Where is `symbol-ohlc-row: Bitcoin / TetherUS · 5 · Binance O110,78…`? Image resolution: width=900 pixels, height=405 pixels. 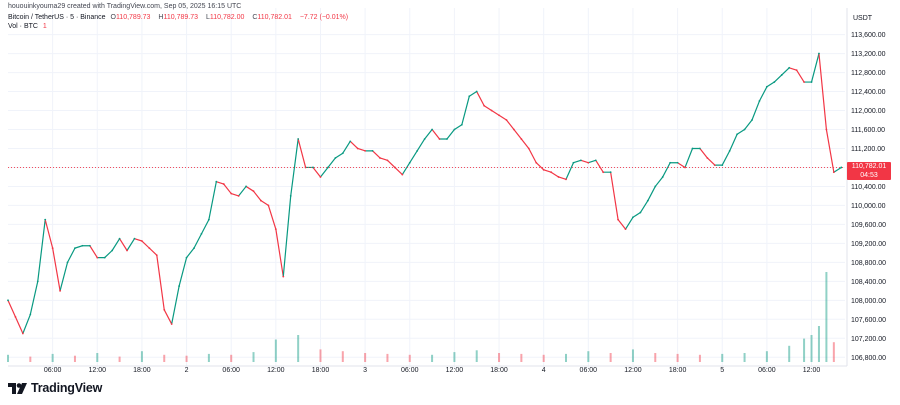 symbol-ohlc-row: Bitcoin / TetherUS · 5 · Binance O110,78… is located at coordinates (179, 17).